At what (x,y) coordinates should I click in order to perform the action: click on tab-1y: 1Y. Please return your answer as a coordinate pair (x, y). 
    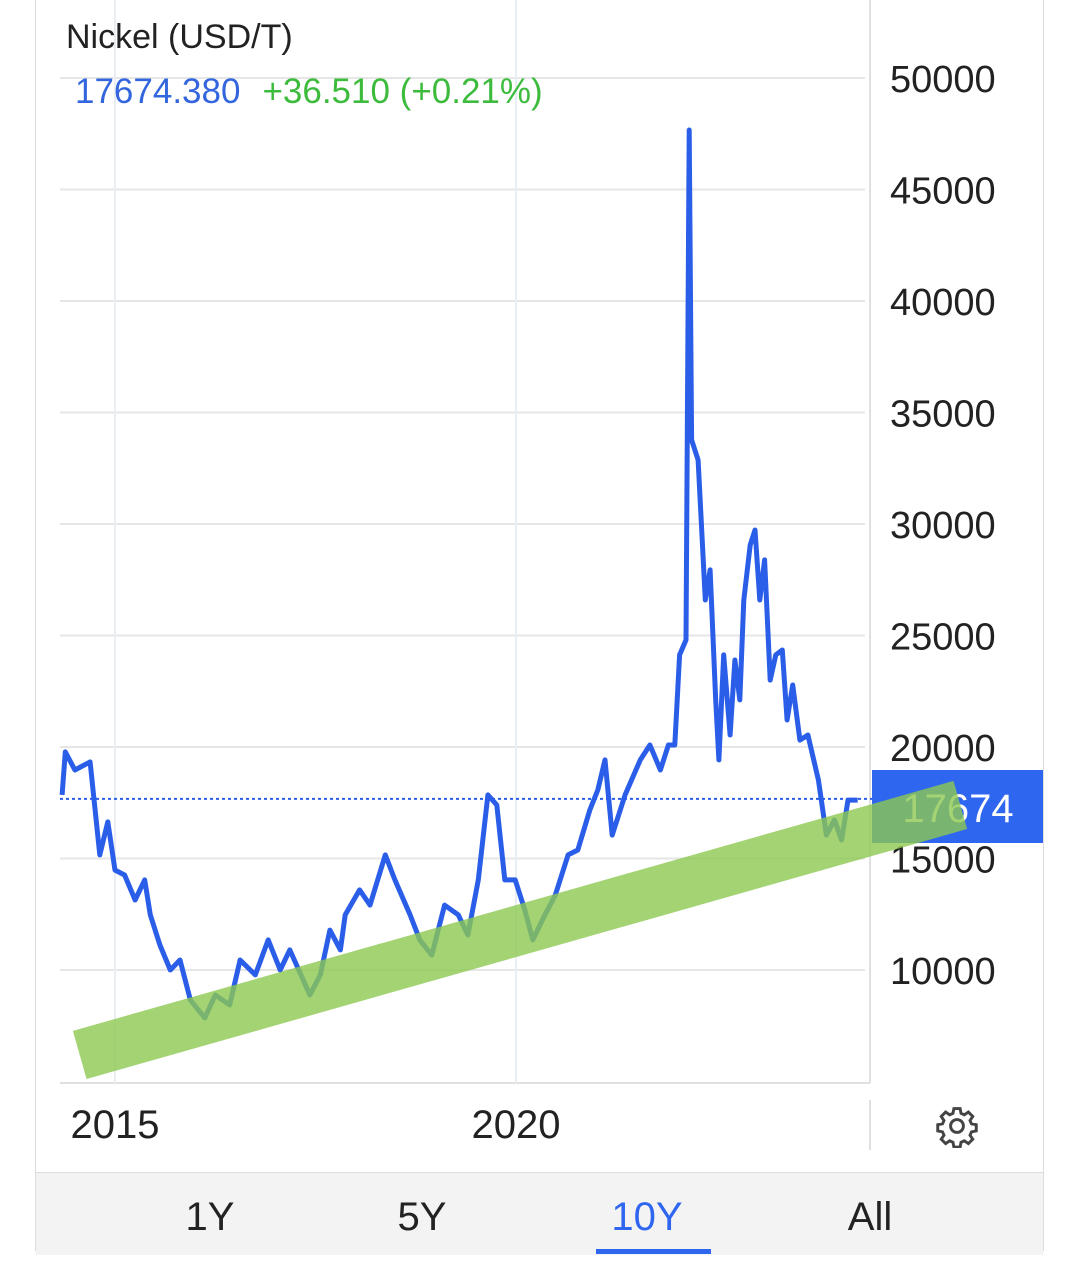
    Looking at the image, I should click on (210, 1217).